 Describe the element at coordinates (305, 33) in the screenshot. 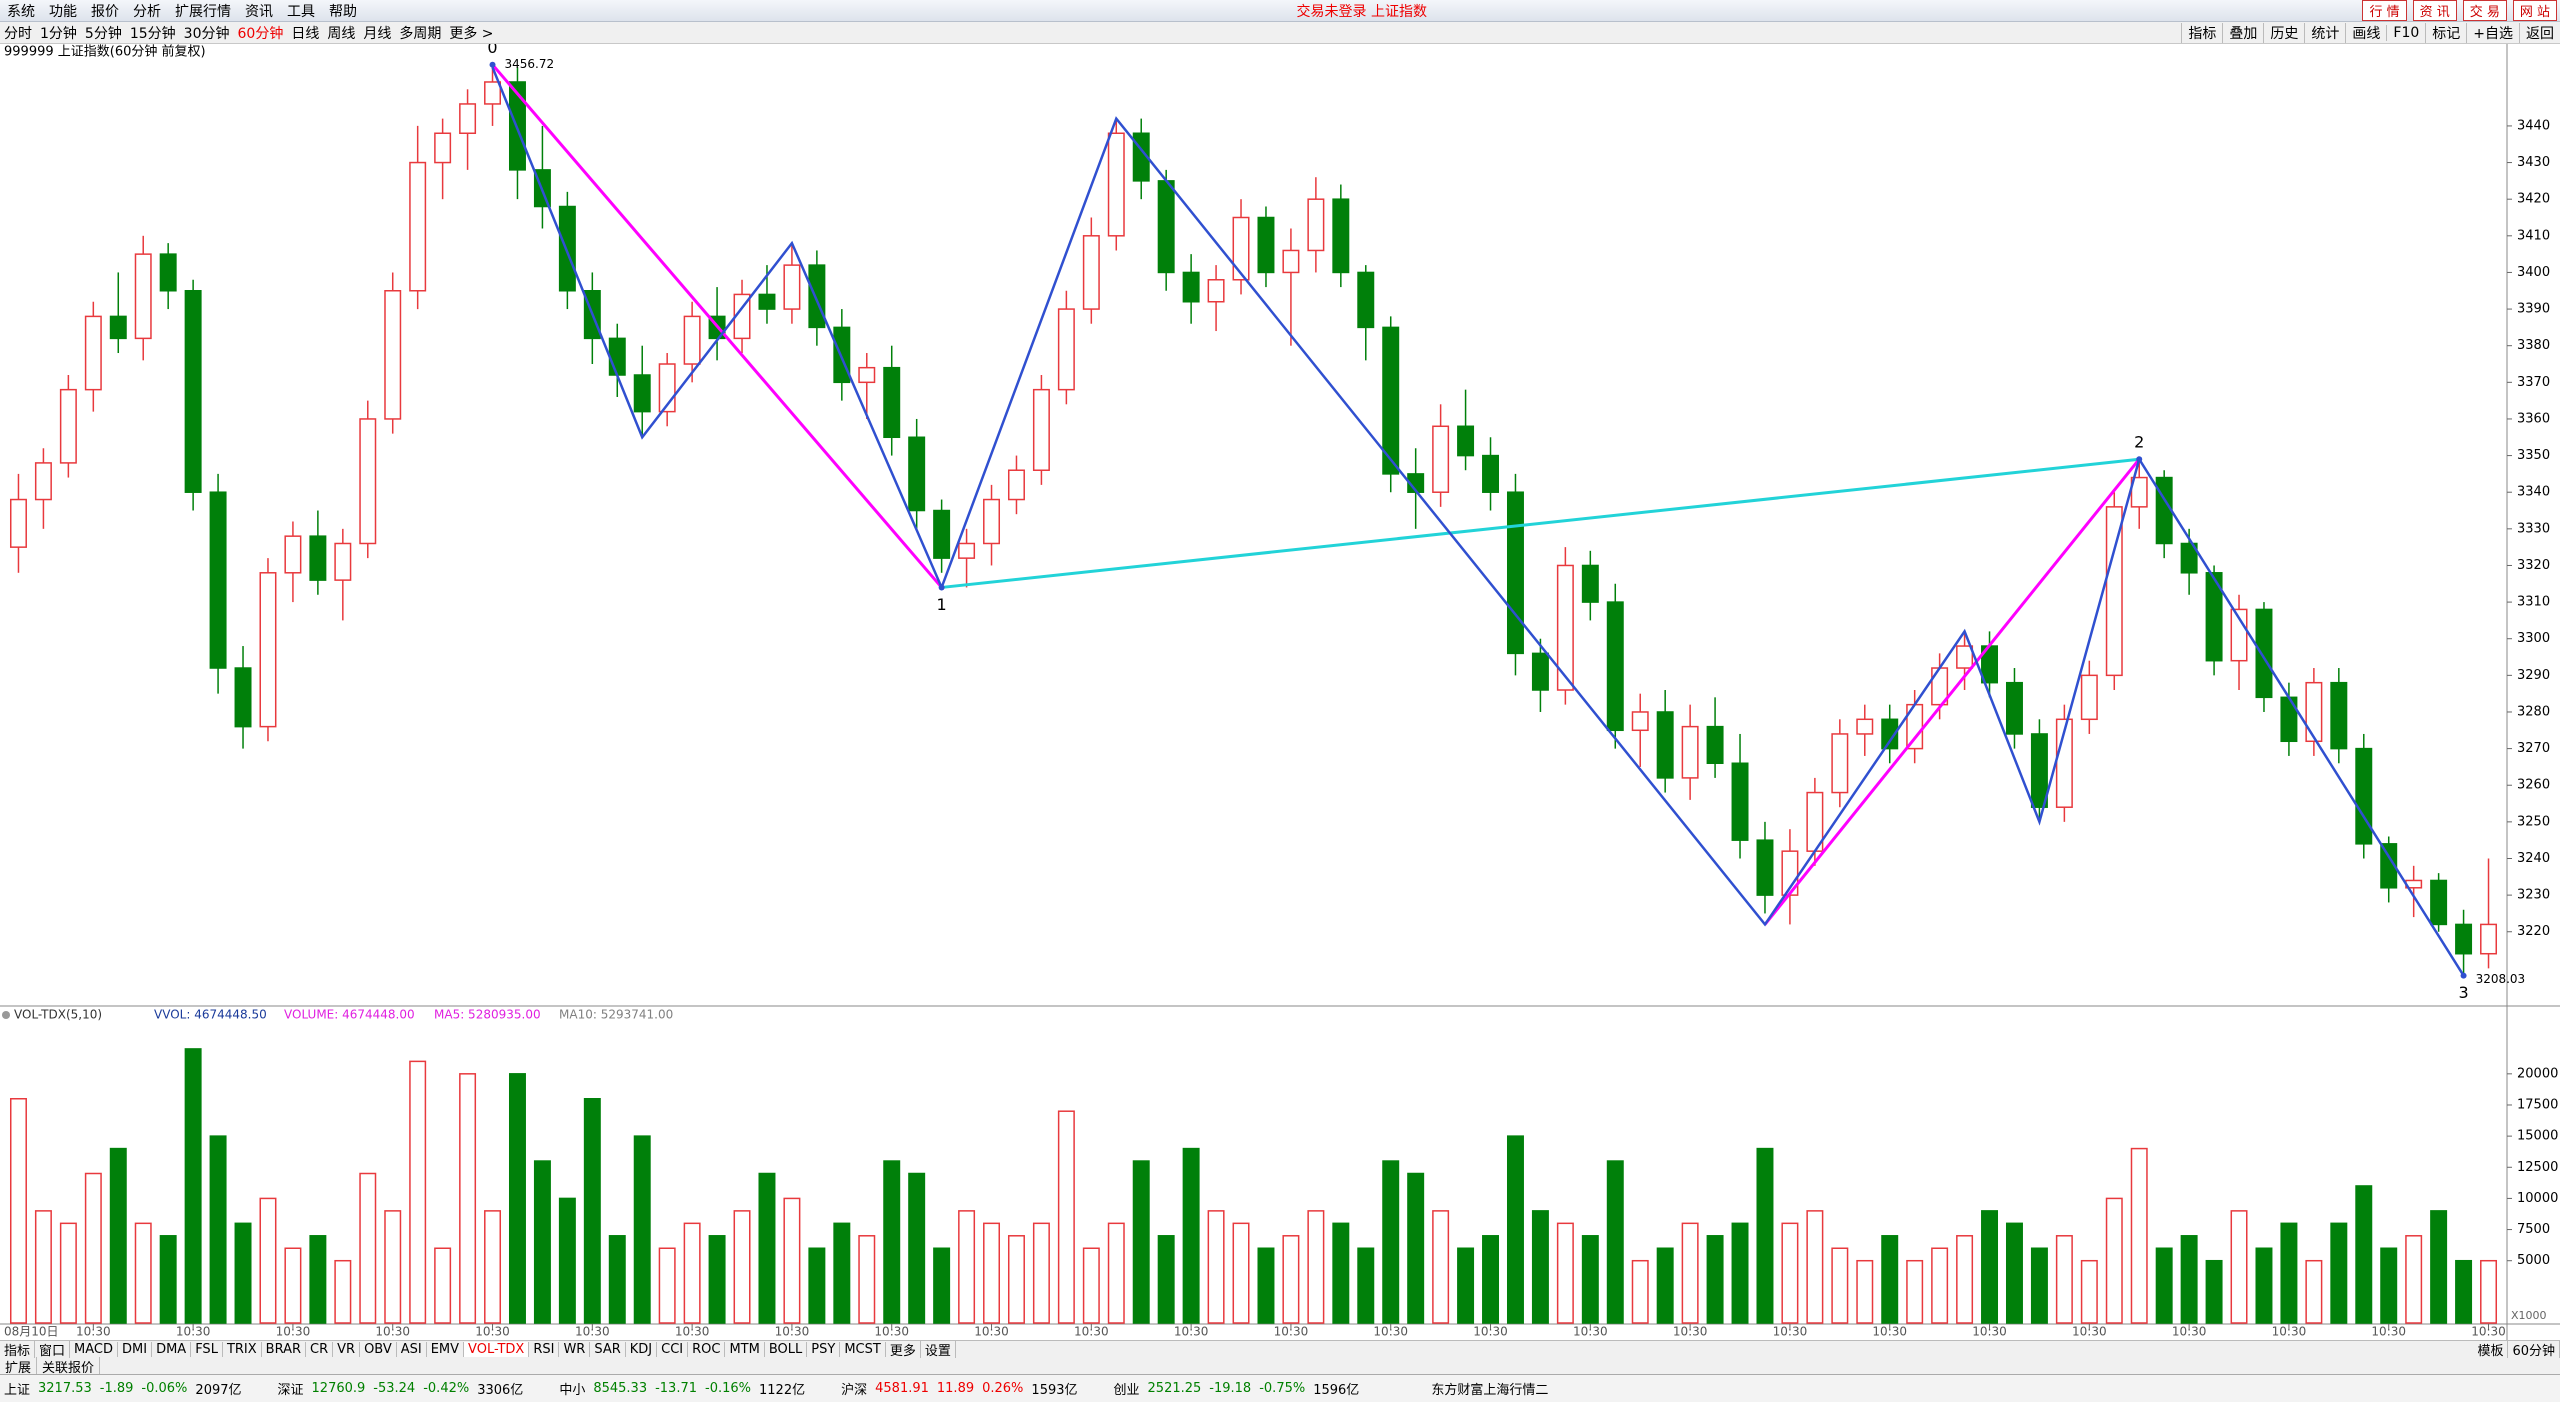

I see `period-button: 日线` at that location.